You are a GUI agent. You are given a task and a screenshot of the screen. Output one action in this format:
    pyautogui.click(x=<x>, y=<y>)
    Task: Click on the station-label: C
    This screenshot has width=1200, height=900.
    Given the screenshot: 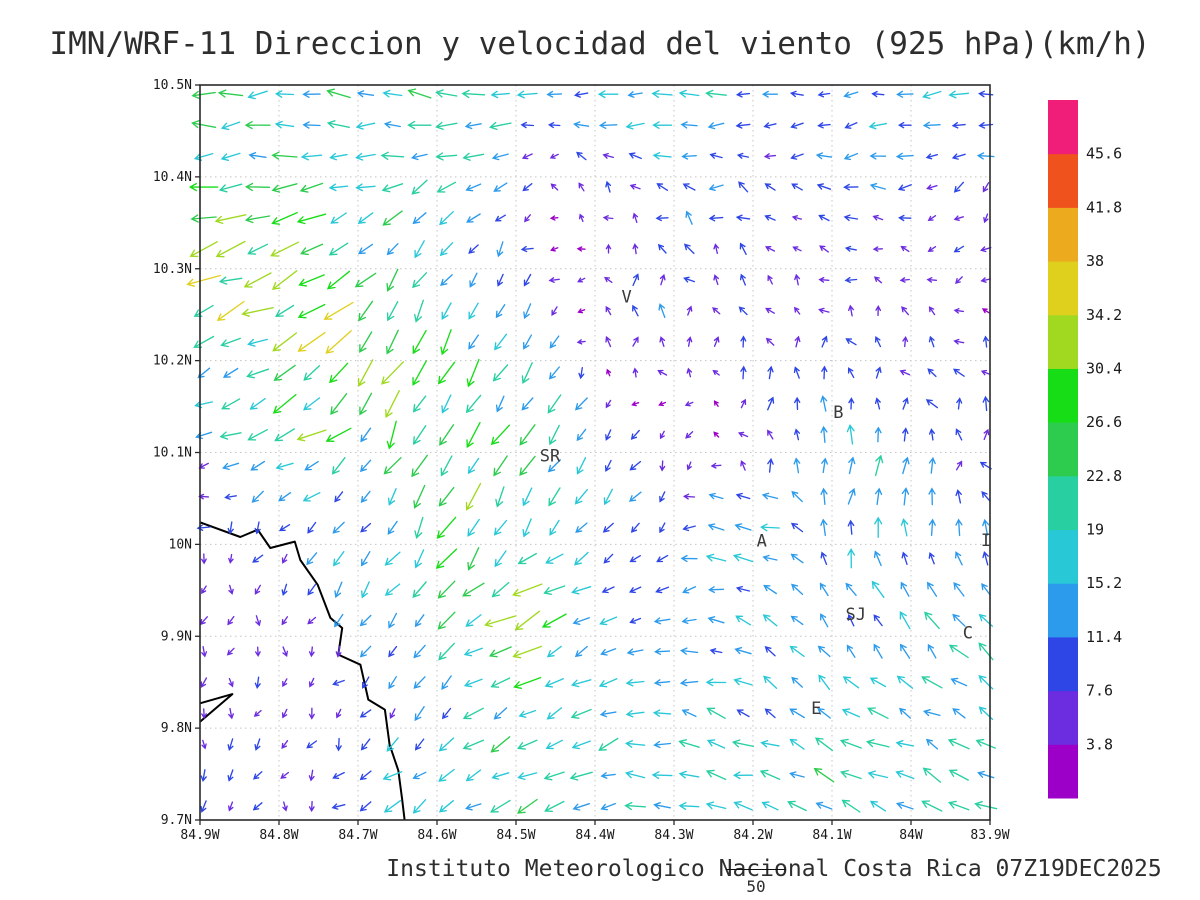 What is the action you would take?
    pyautogui.click(x=968, y=634)
    